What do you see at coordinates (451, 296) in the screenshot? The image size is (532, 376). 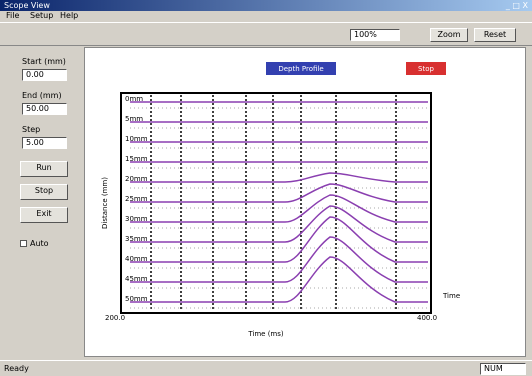 I see `plot-note: Time` at bounding box center [451, 296].